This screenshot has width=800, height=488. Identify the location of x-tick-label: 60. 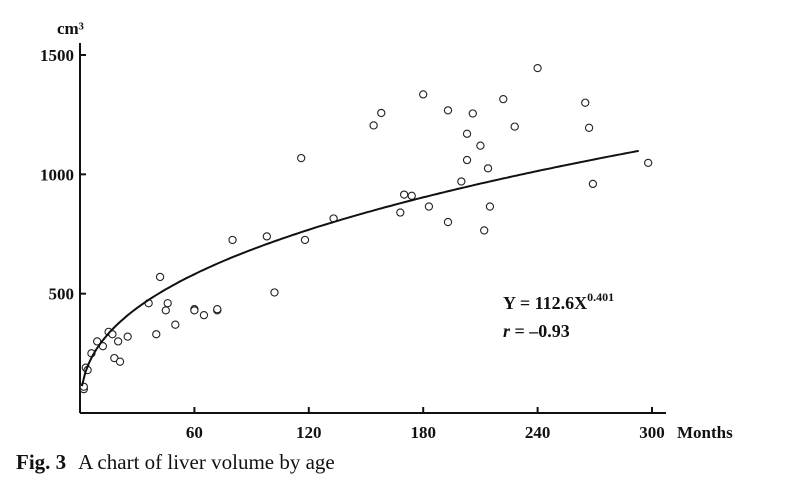
(194, 432).